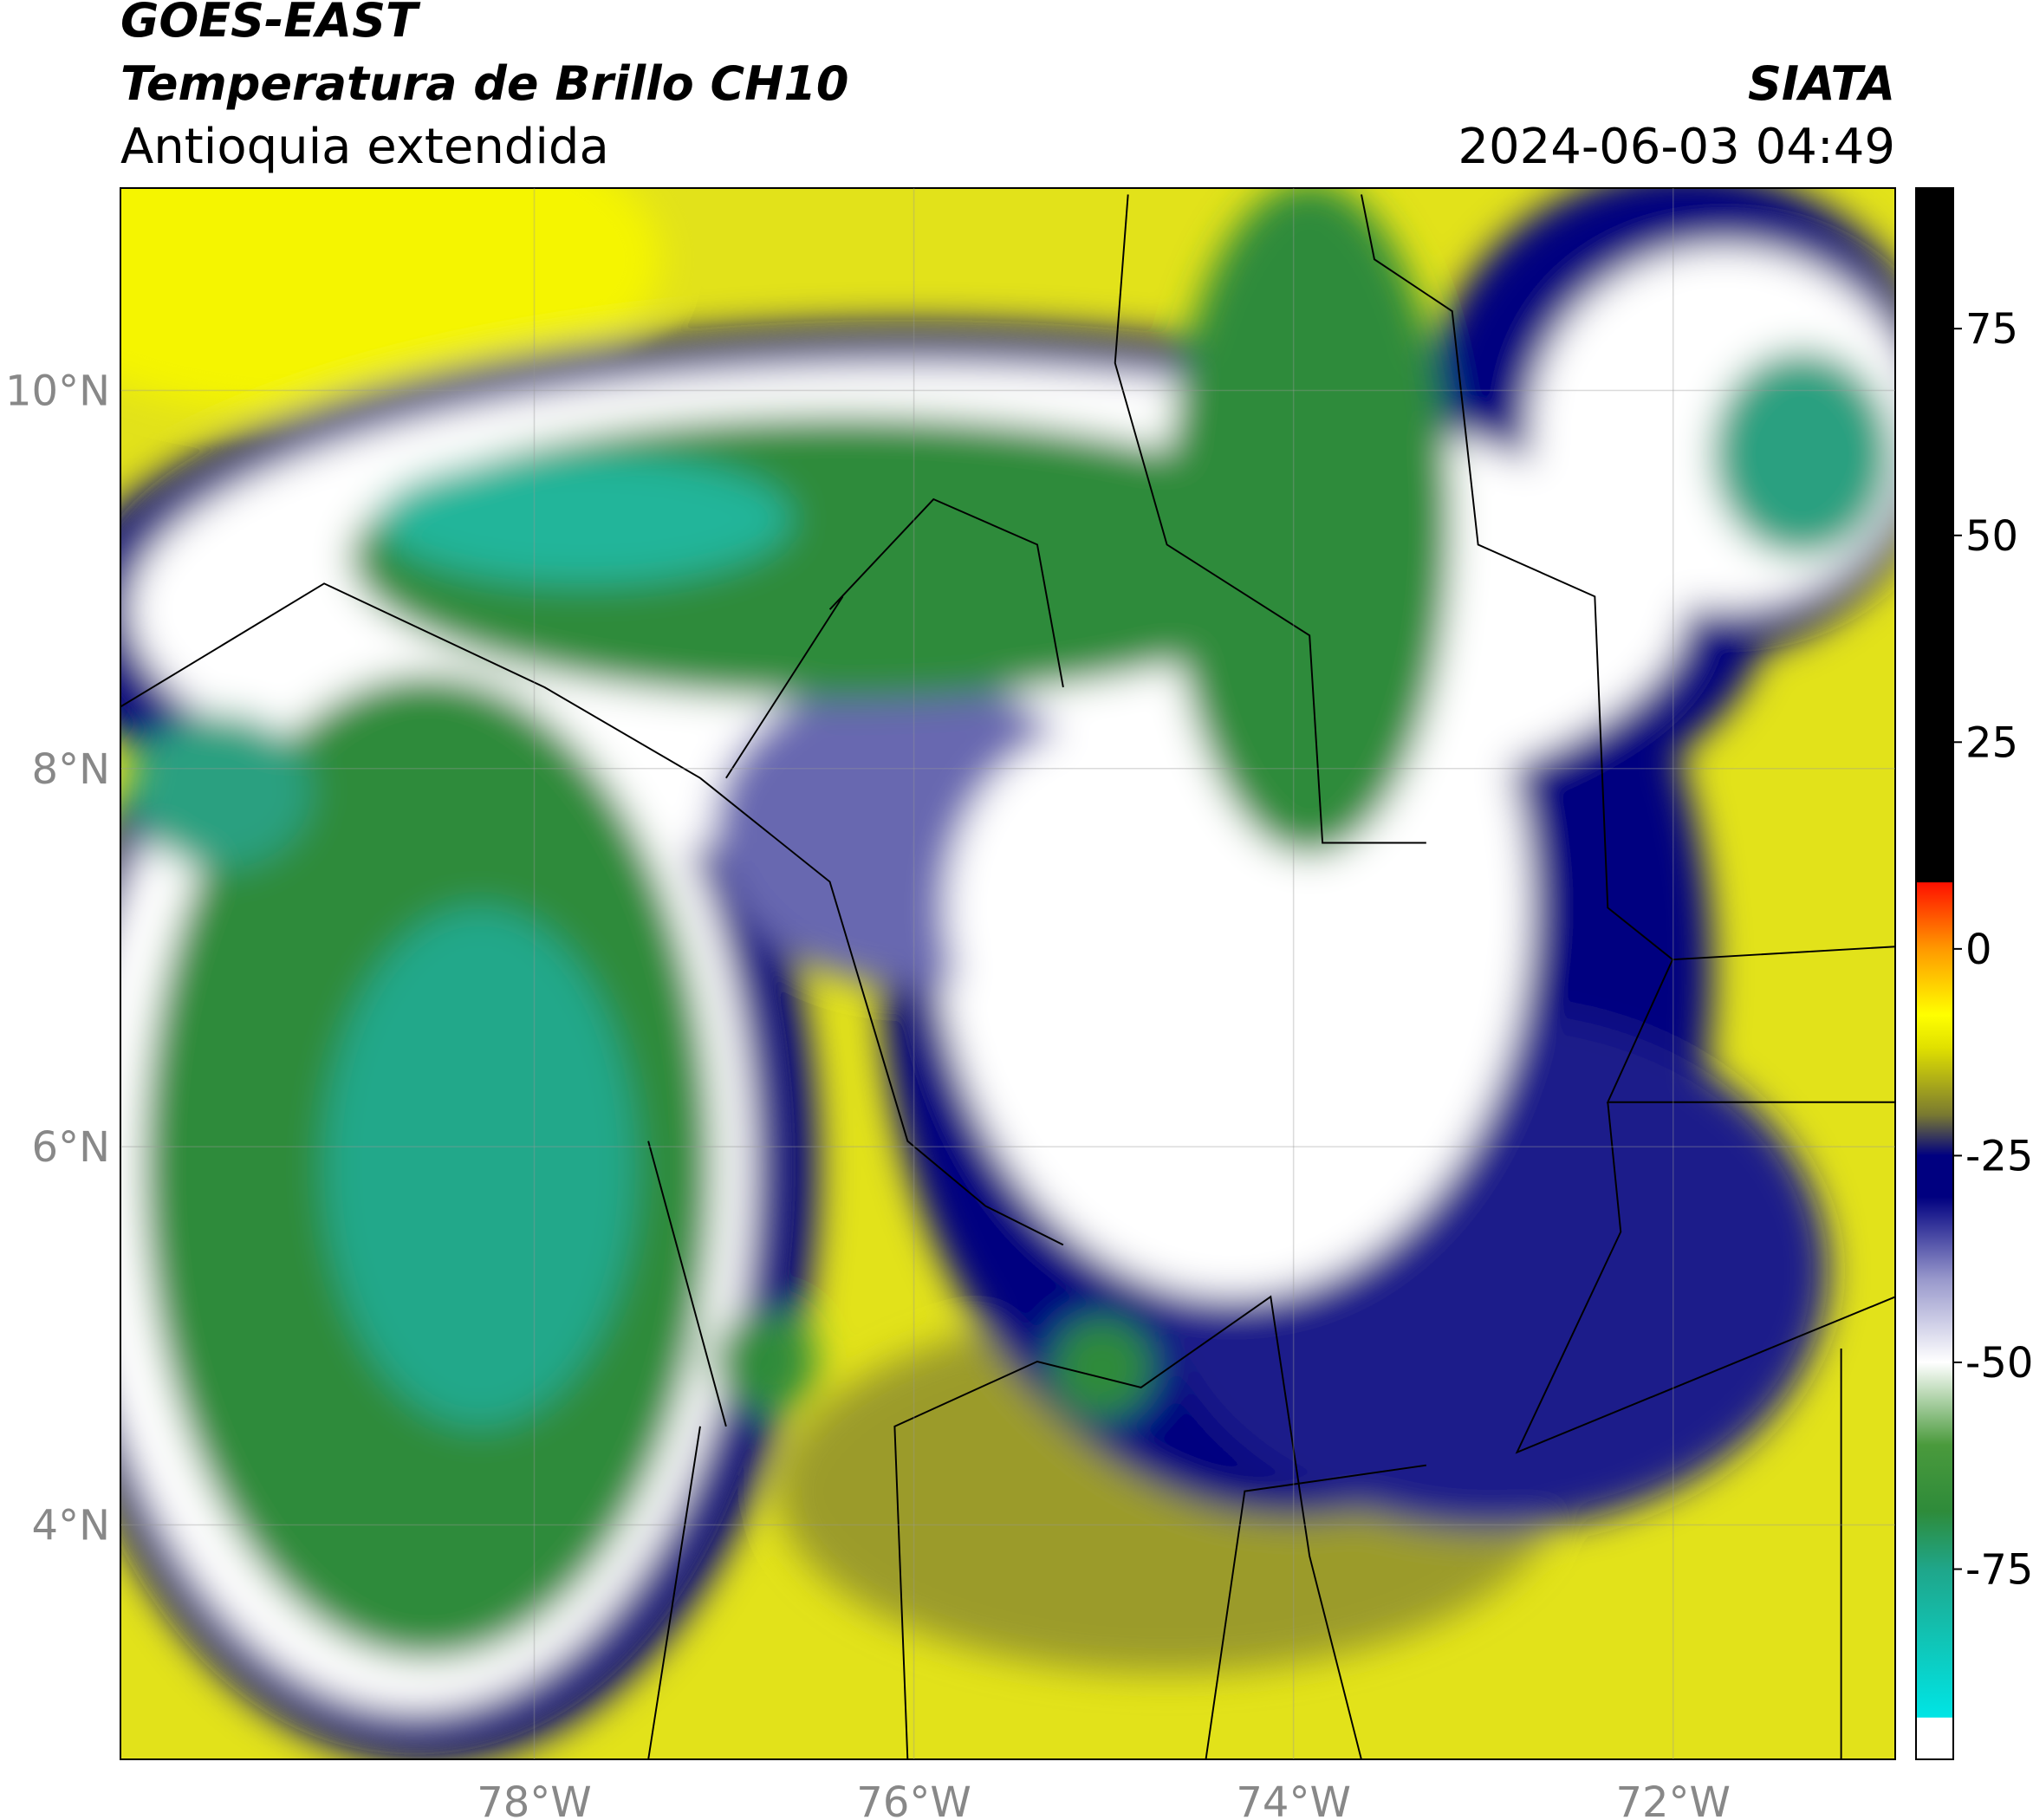 This screenshot has width=2033, height=1820. What do you see at coordinates (364, 147) in the screenshot?
I see `region: Antioquia extendida` at bounding box center [364, 147].